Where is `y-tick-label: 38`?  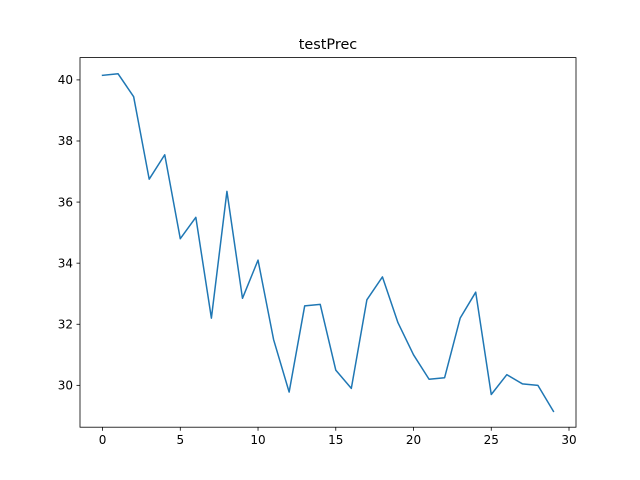
y-tick-label: 38 is located at coordinates (65, 141).